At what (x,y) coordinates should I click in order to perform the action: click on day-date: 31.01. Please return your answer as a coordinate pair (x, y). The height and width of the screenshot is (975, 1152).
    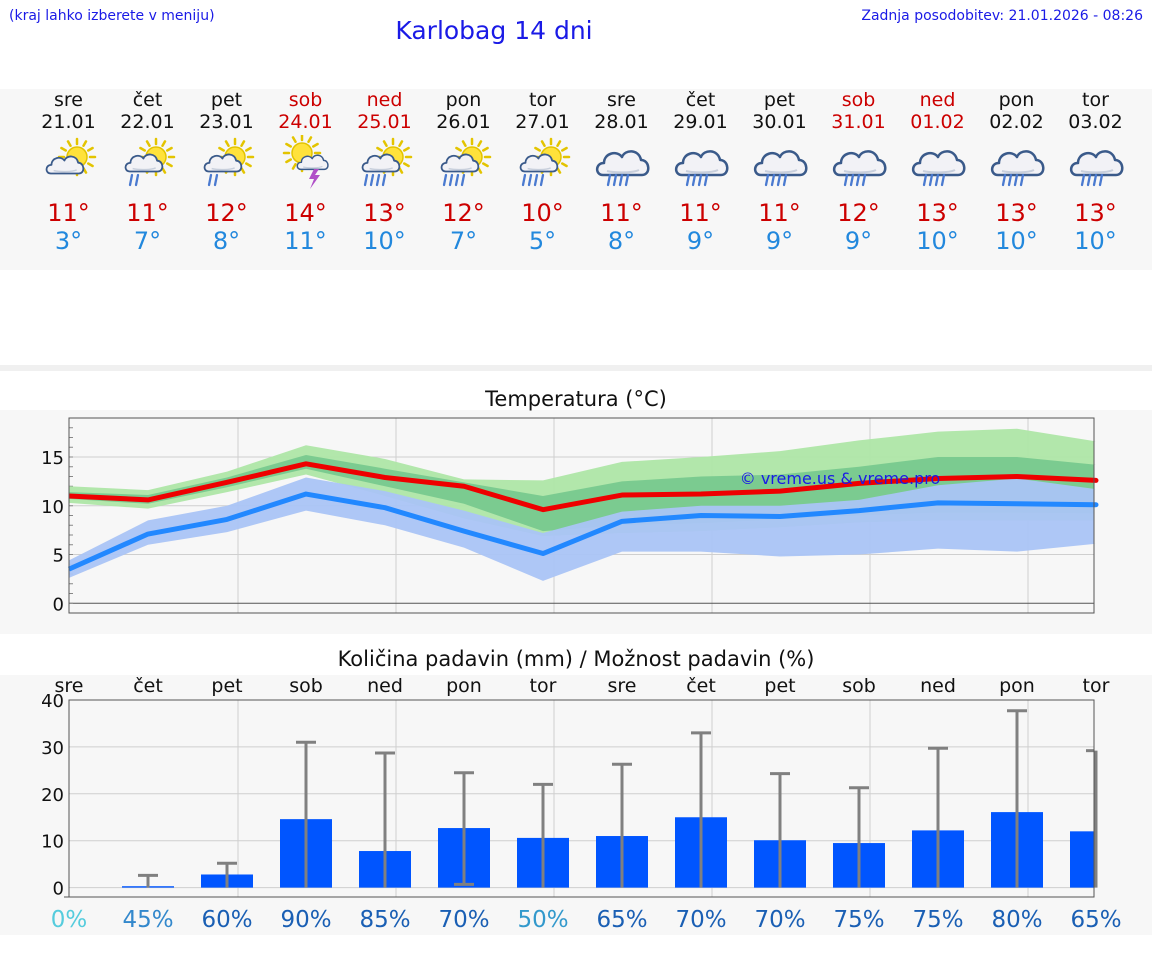
    Looking at the image, I should click on (858, 122).